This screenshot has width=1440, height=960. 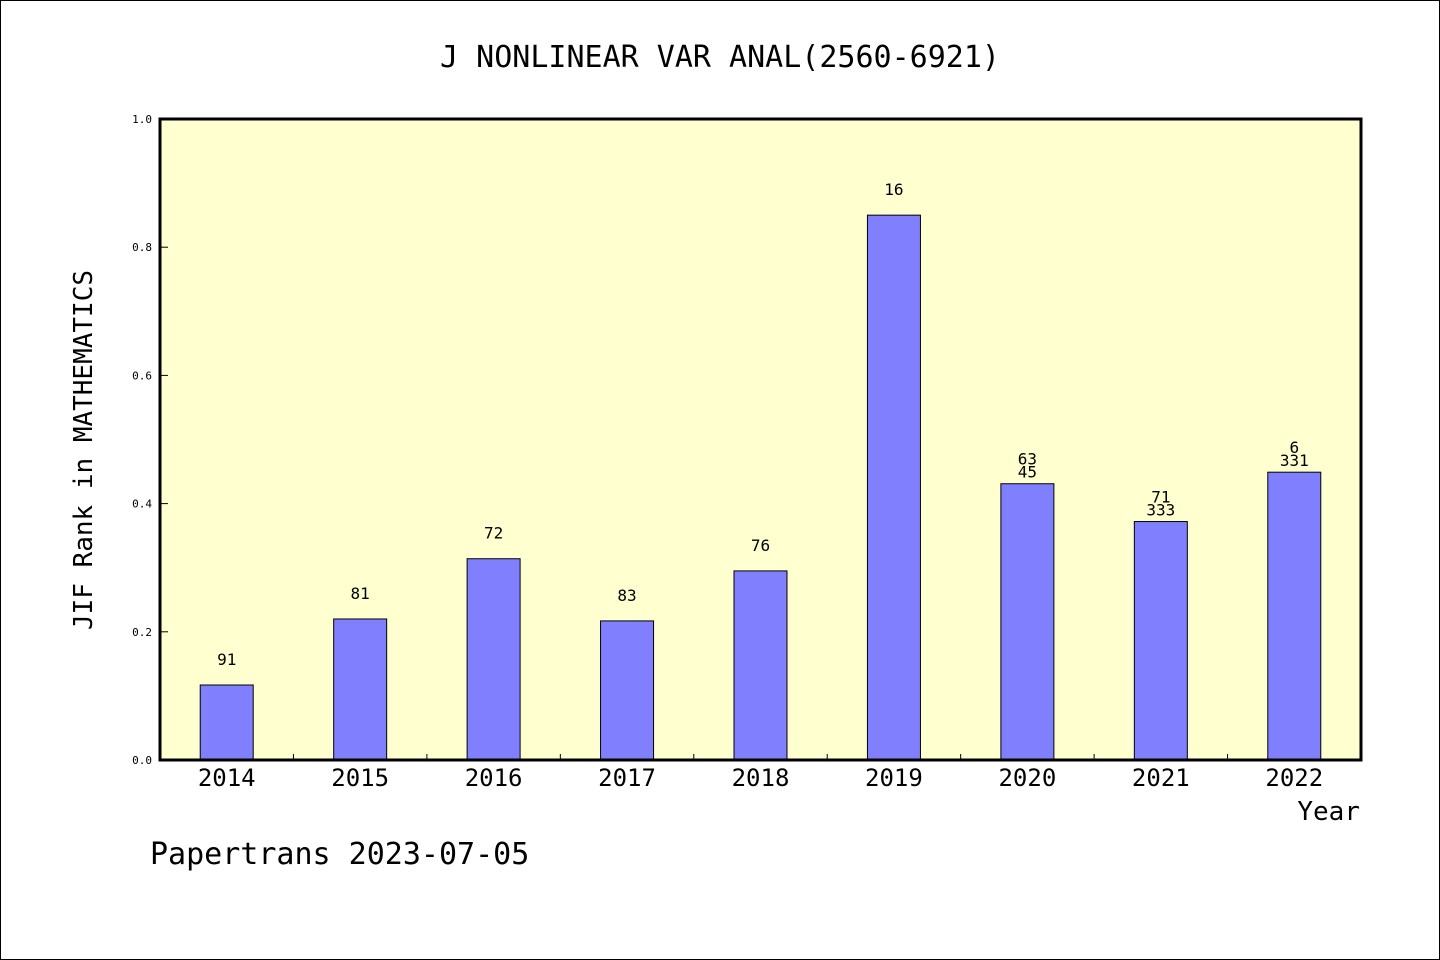 I want to click on x-tick-label: 2021, so click(x=1161, y=778).